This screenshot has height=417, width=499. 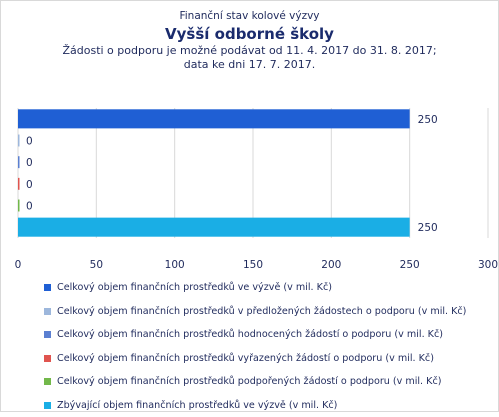 I want to click on x-tick-label: 100, so click(x=175, y=265).